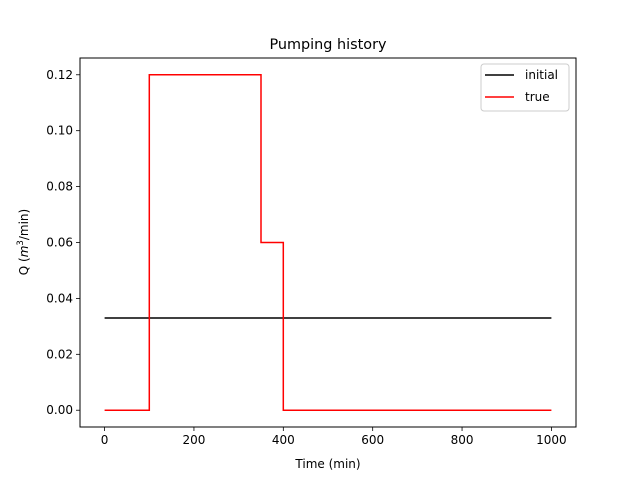 Image resolution: width=640 pixels, height=480 pixels. Describe the element at coordinates (59, 131) in the screenshot. I see `y-tick-label: 0.10` at that location.